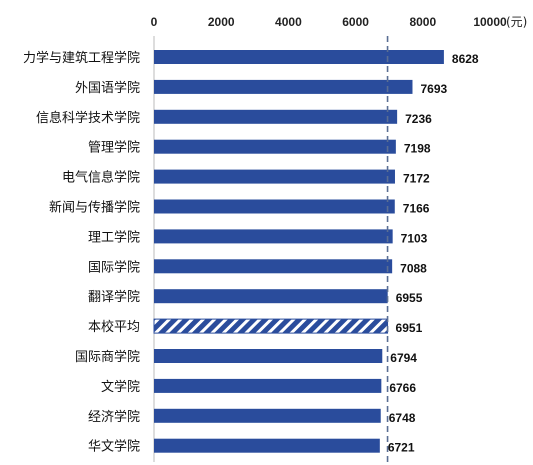 The height and width of the screenshot is (465, 533). I want to click on value-label: 7198, so click(417, 149).